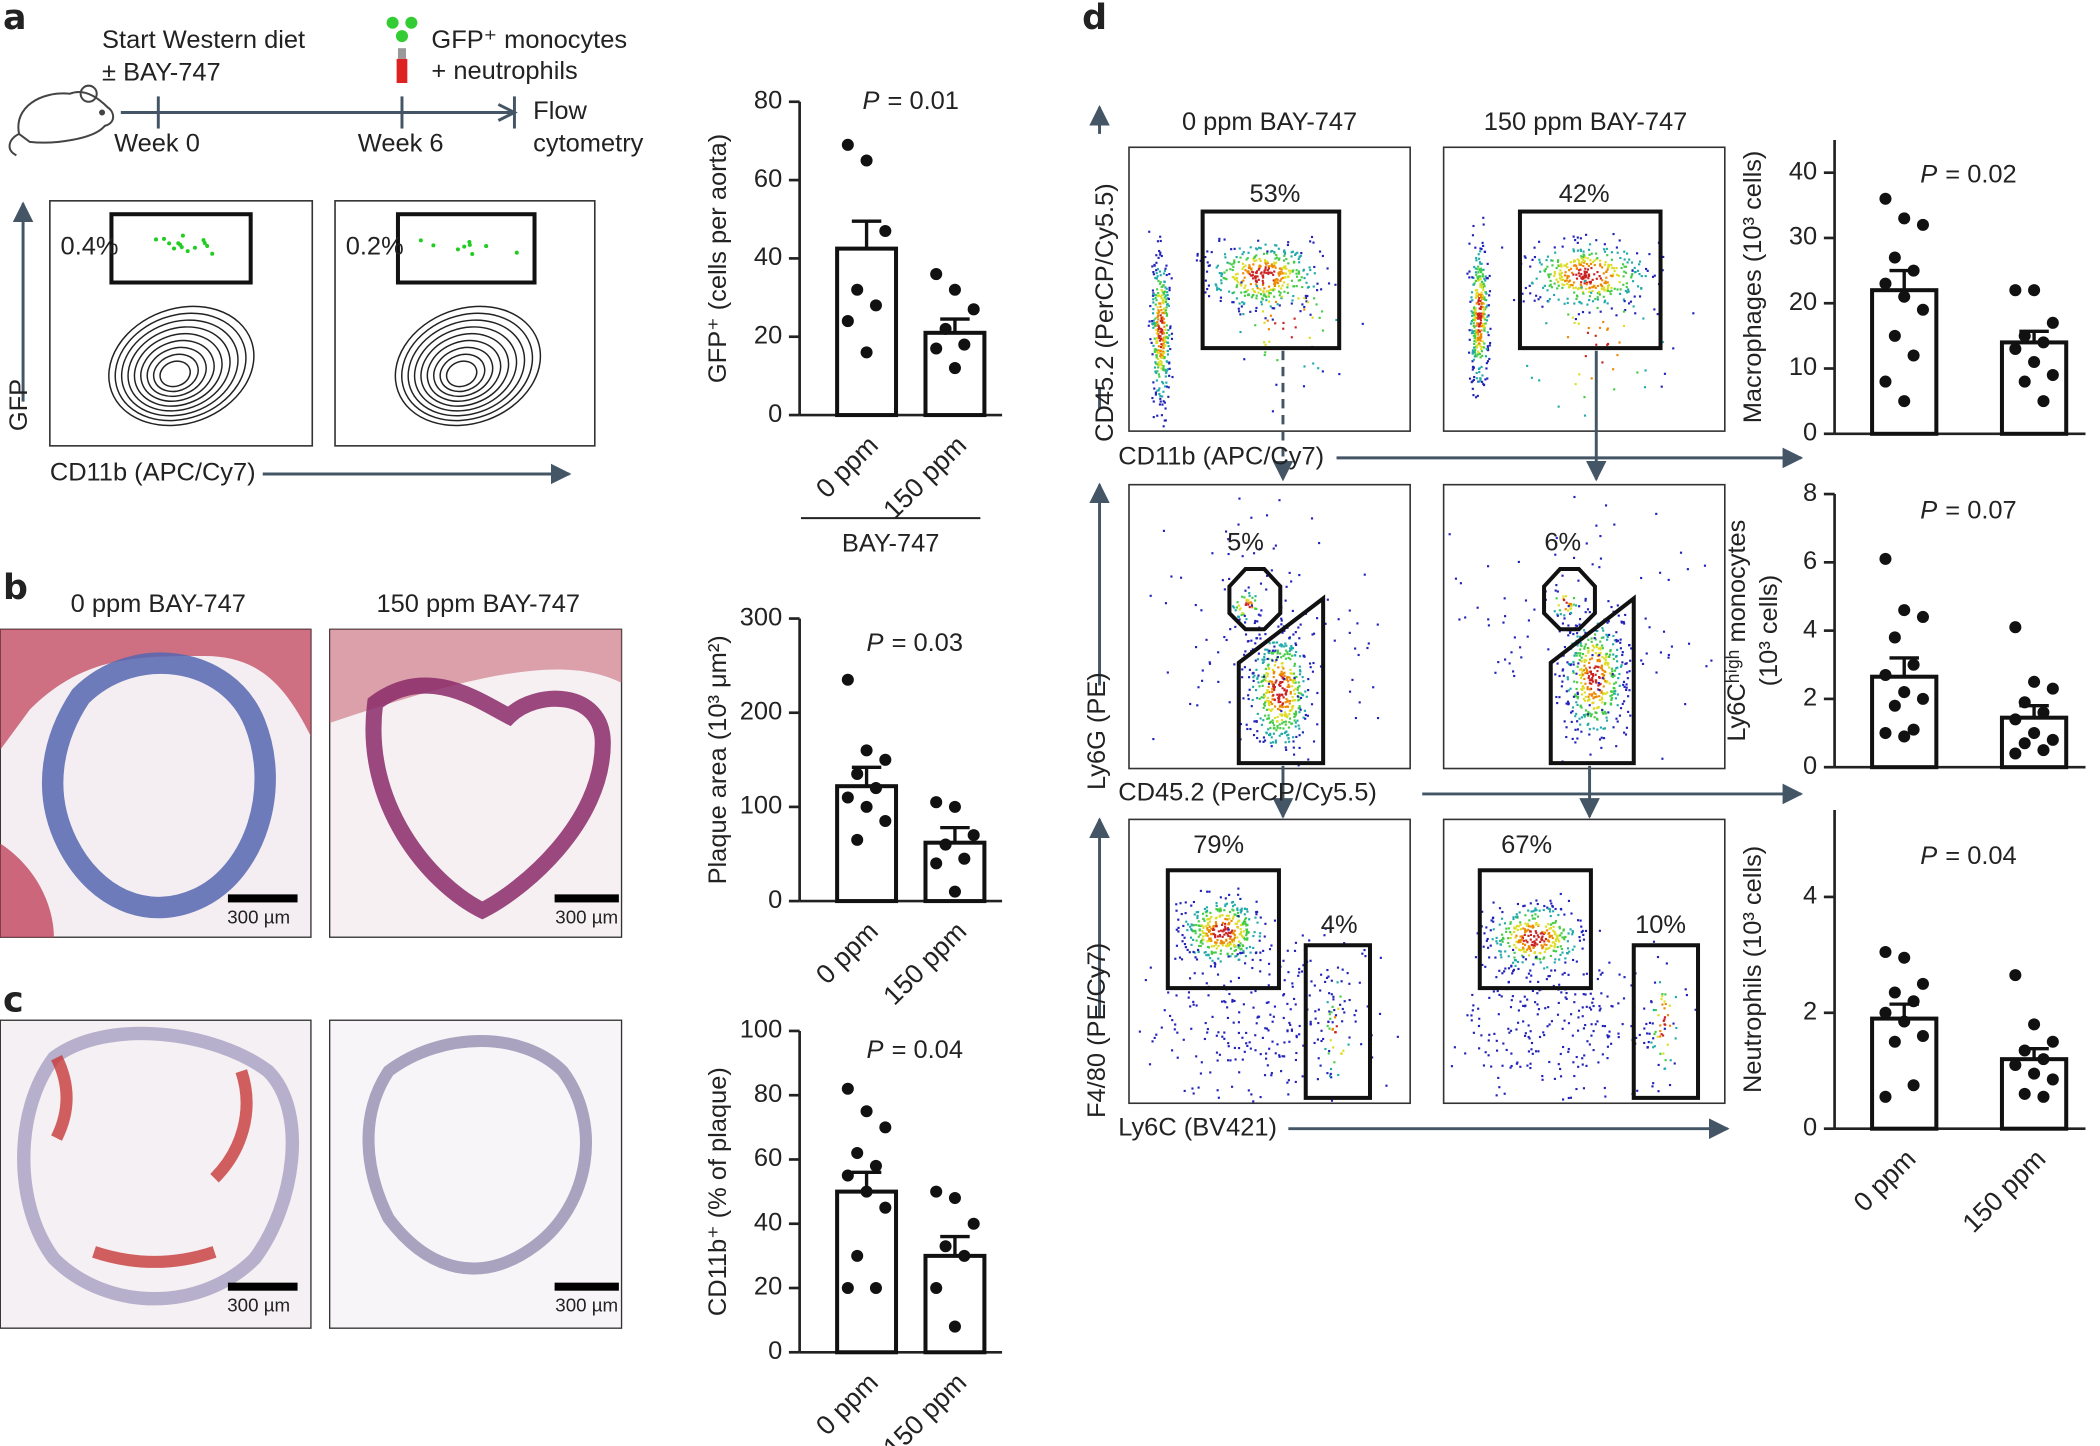 The image size is (2100, 1446). What do you see at coordinates (1526, 845) in the screenshot?
I see `gate-label: 67%` at bounding box center [1526, 845].